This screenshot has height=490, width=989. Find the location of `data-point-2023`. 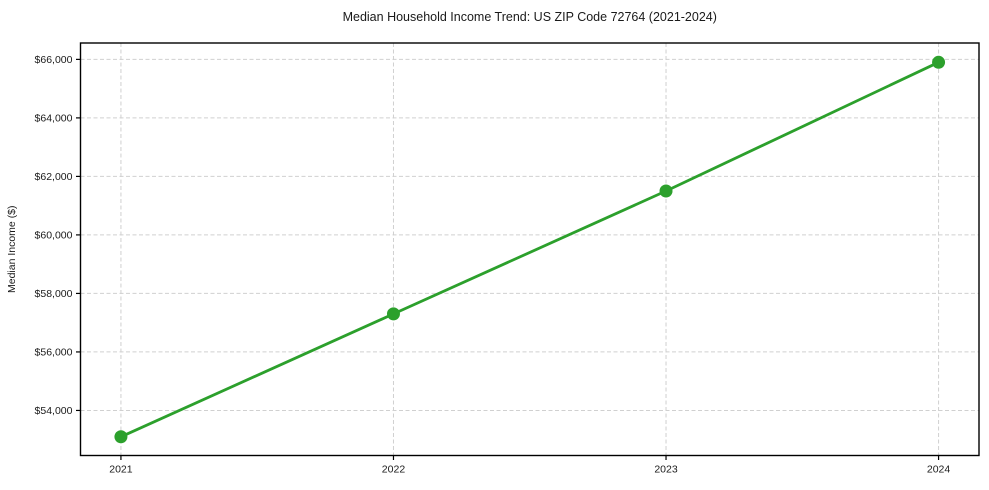

data-point-2023 is located at coordinates (666, 191).